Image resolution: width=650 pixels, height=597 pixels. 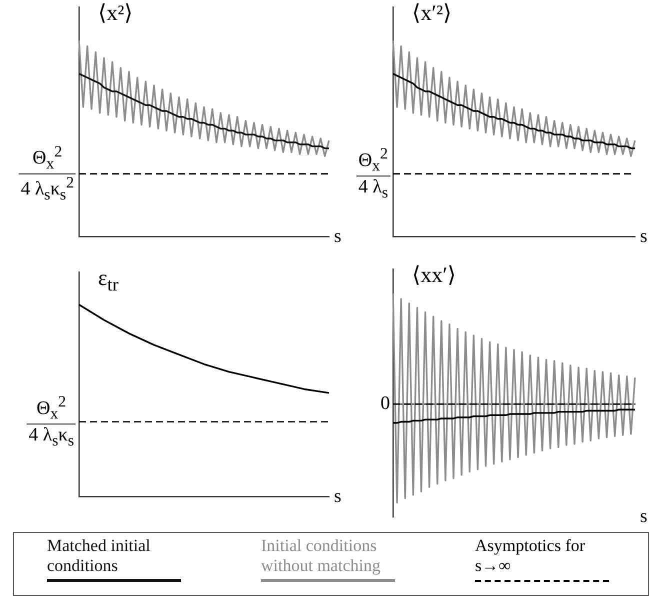 What do you see at coordinates (108, 280) in the screenshot?
I see `chart-title: ε$_{tr}$` at bounding box center [108, 280].